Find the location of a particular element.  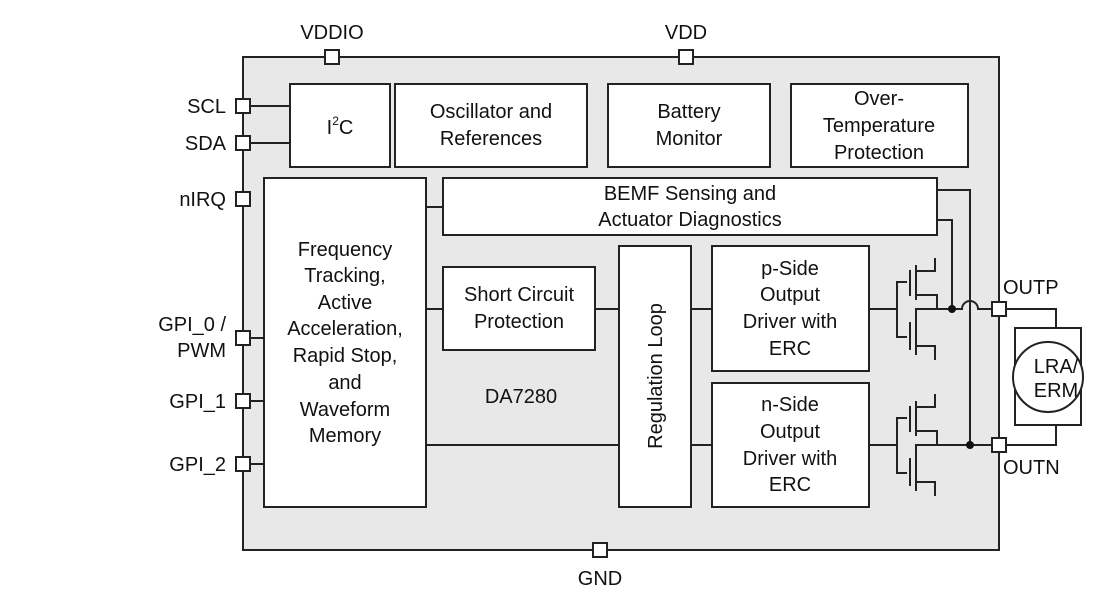

svg-text: SCL is located at coordinates (206, 107).